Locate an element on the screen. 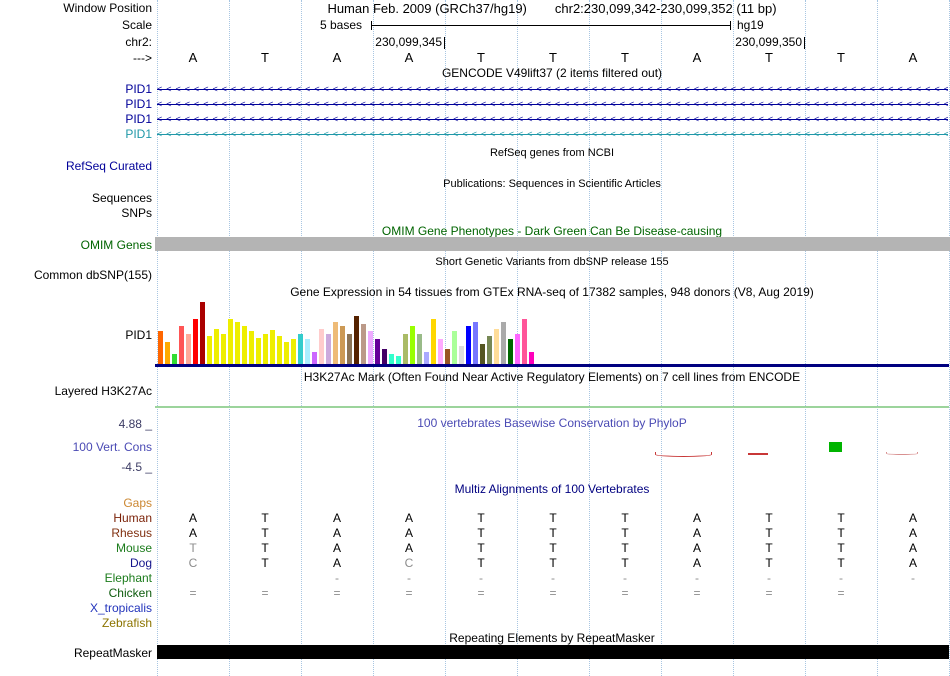 The image size is (950, 676). window-position-label: Window Position is located at coordinates (107, 8).